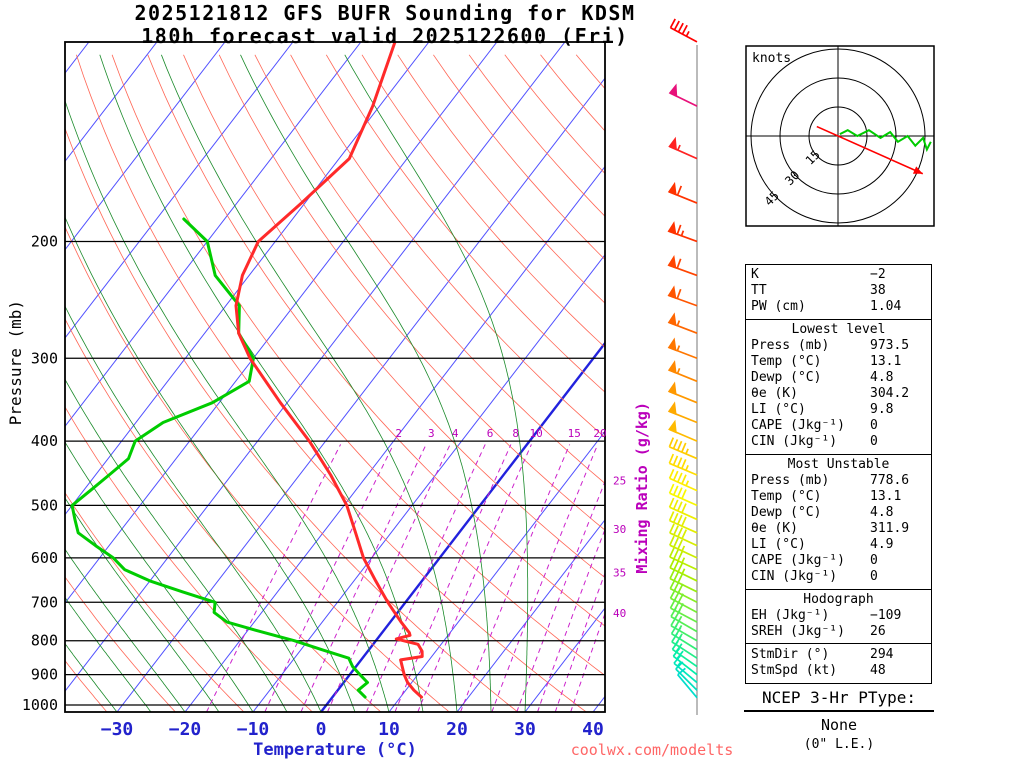 The image size is (1024, 768). What do you see at coordinates (878, 631) in the screenshot?
I see `stat-value: 26` at bounding box center [878, 631].